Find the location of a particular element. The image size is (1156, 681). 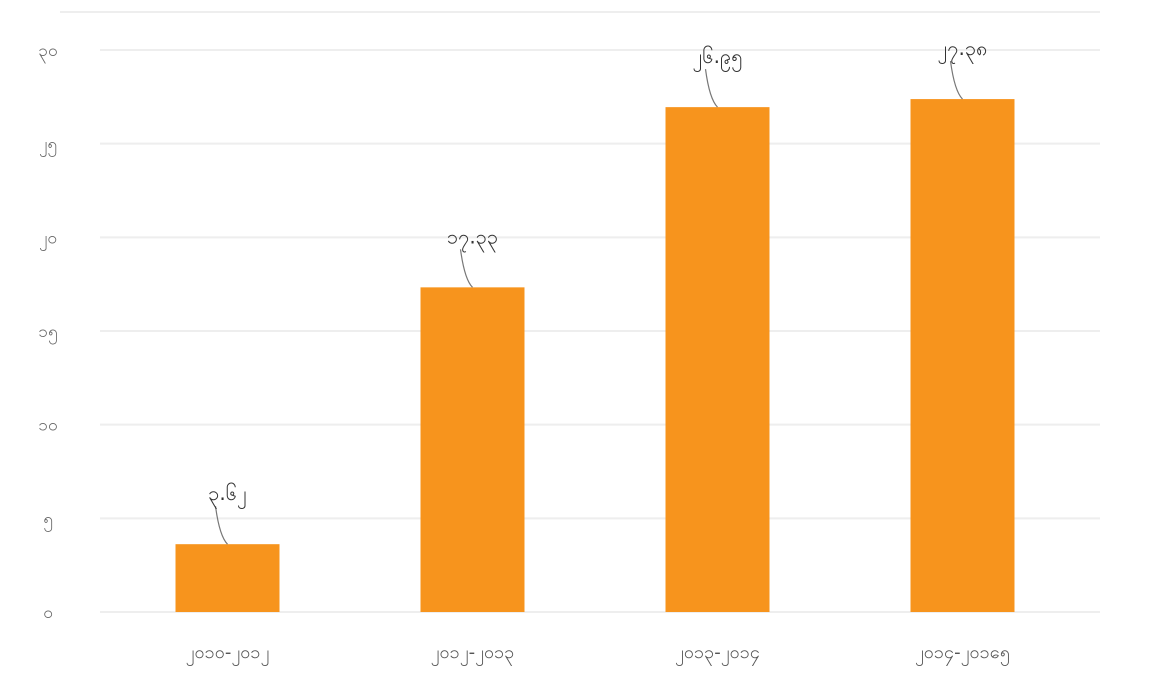

y-axis-ticks: ၀ ၅ ၁၀ ၁၅ ၂၀ ၂၅ ၃၀ is located at coordinates (47, 332).